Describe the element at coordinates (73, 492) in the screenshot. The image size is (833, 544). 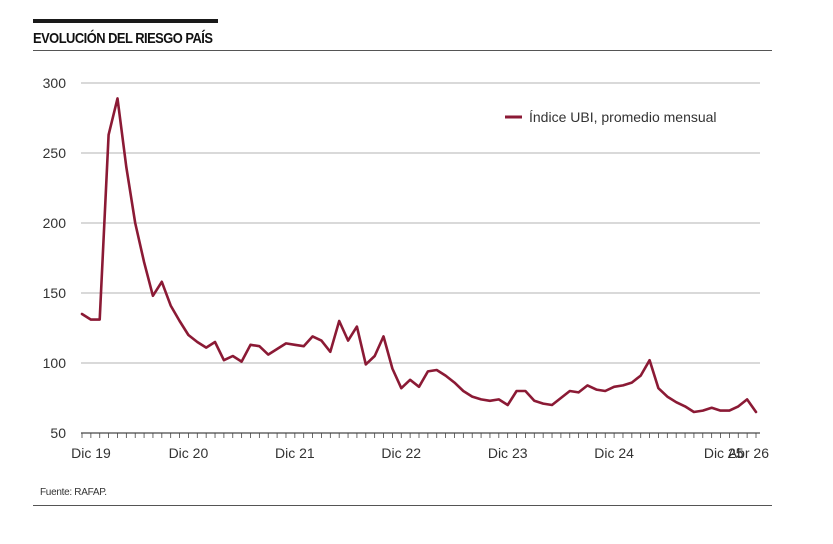
I see `source-note: Fuente: RAFAP.` at that location.